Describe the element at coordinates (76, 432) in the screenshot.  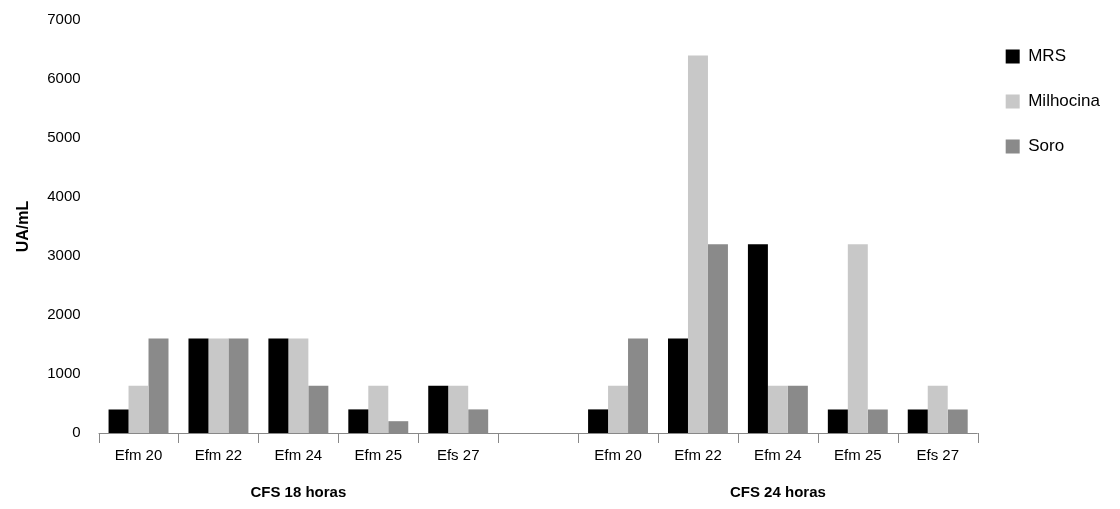
I see `y-tick-label: 0` at that location.